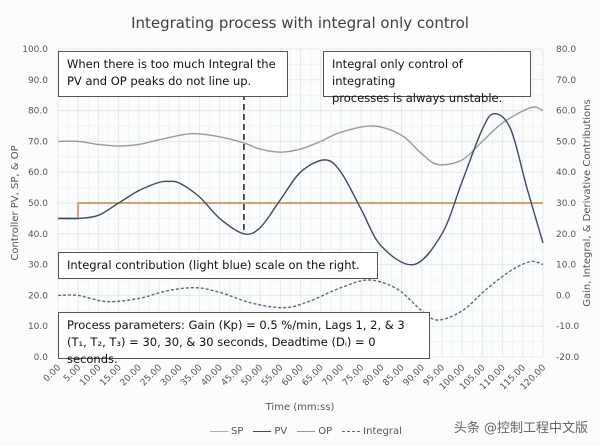 The image size is (600, 446). I want to click on x-tick-label: 0.00, so click(52, 373).